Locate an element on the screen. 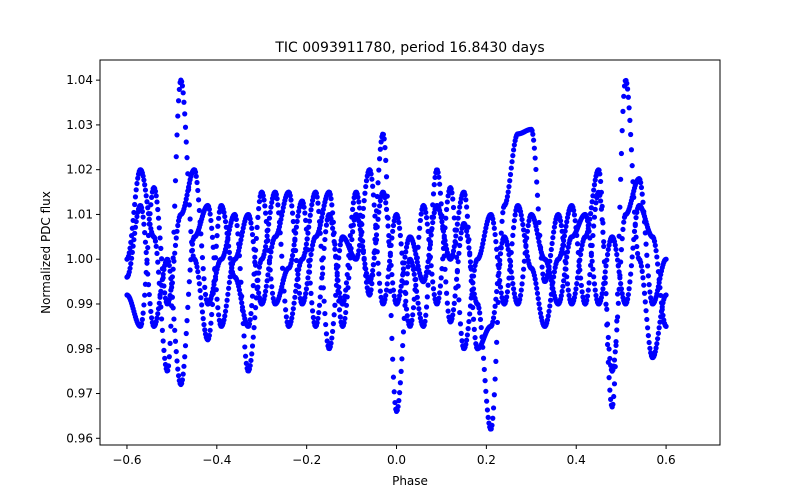 The height and width of the screenshot is (500, 800). x-tick-label: 0.0 is located at coordinates (396, 460).